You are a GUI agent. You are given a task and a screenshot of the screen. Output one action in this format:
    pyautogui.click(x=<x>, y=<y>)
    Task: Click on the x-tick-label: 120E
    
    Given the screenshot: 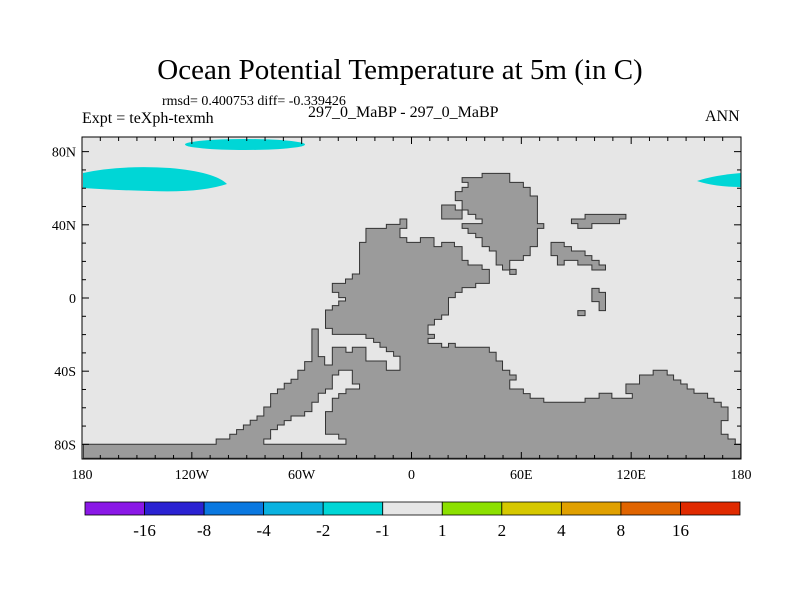 What is the action you would take?
    pyautogui.click(x=631, y=475)
    